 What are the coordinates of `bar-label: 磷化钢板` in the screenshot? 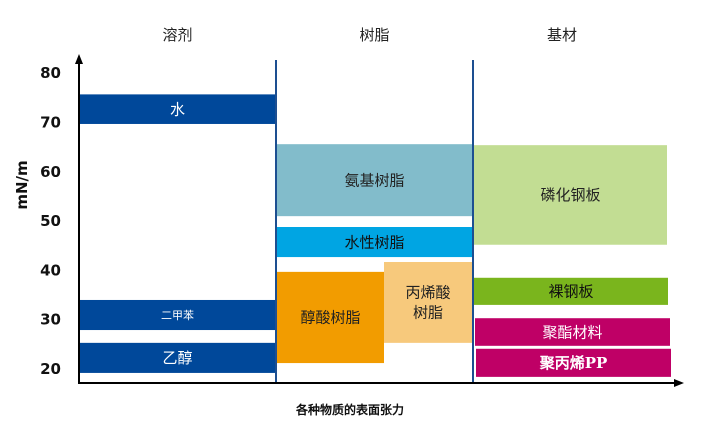 It's located at (570, 195).